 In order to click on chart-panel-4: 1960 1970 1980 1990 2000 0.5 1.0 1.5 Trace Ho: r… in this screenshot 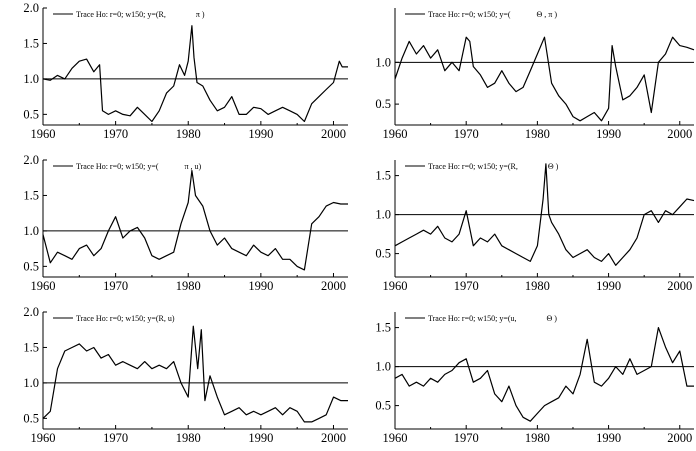, I will do `click(535, 226)`.